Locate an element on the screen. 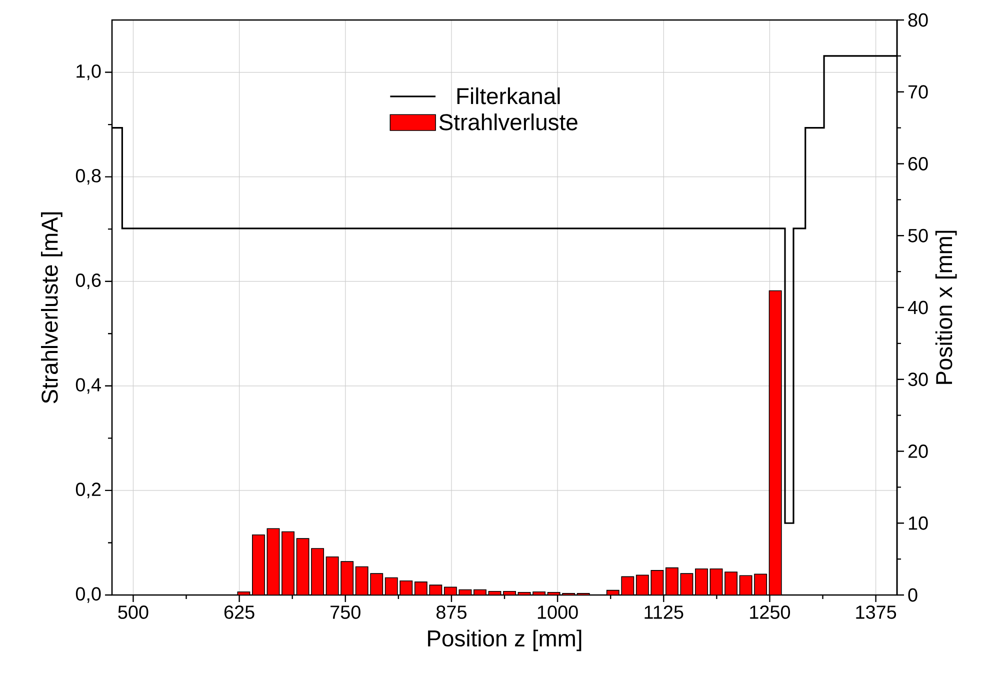 This screenshot has height=689, width=988. x-tick-label: 500 is located at coordinates (133, 612).